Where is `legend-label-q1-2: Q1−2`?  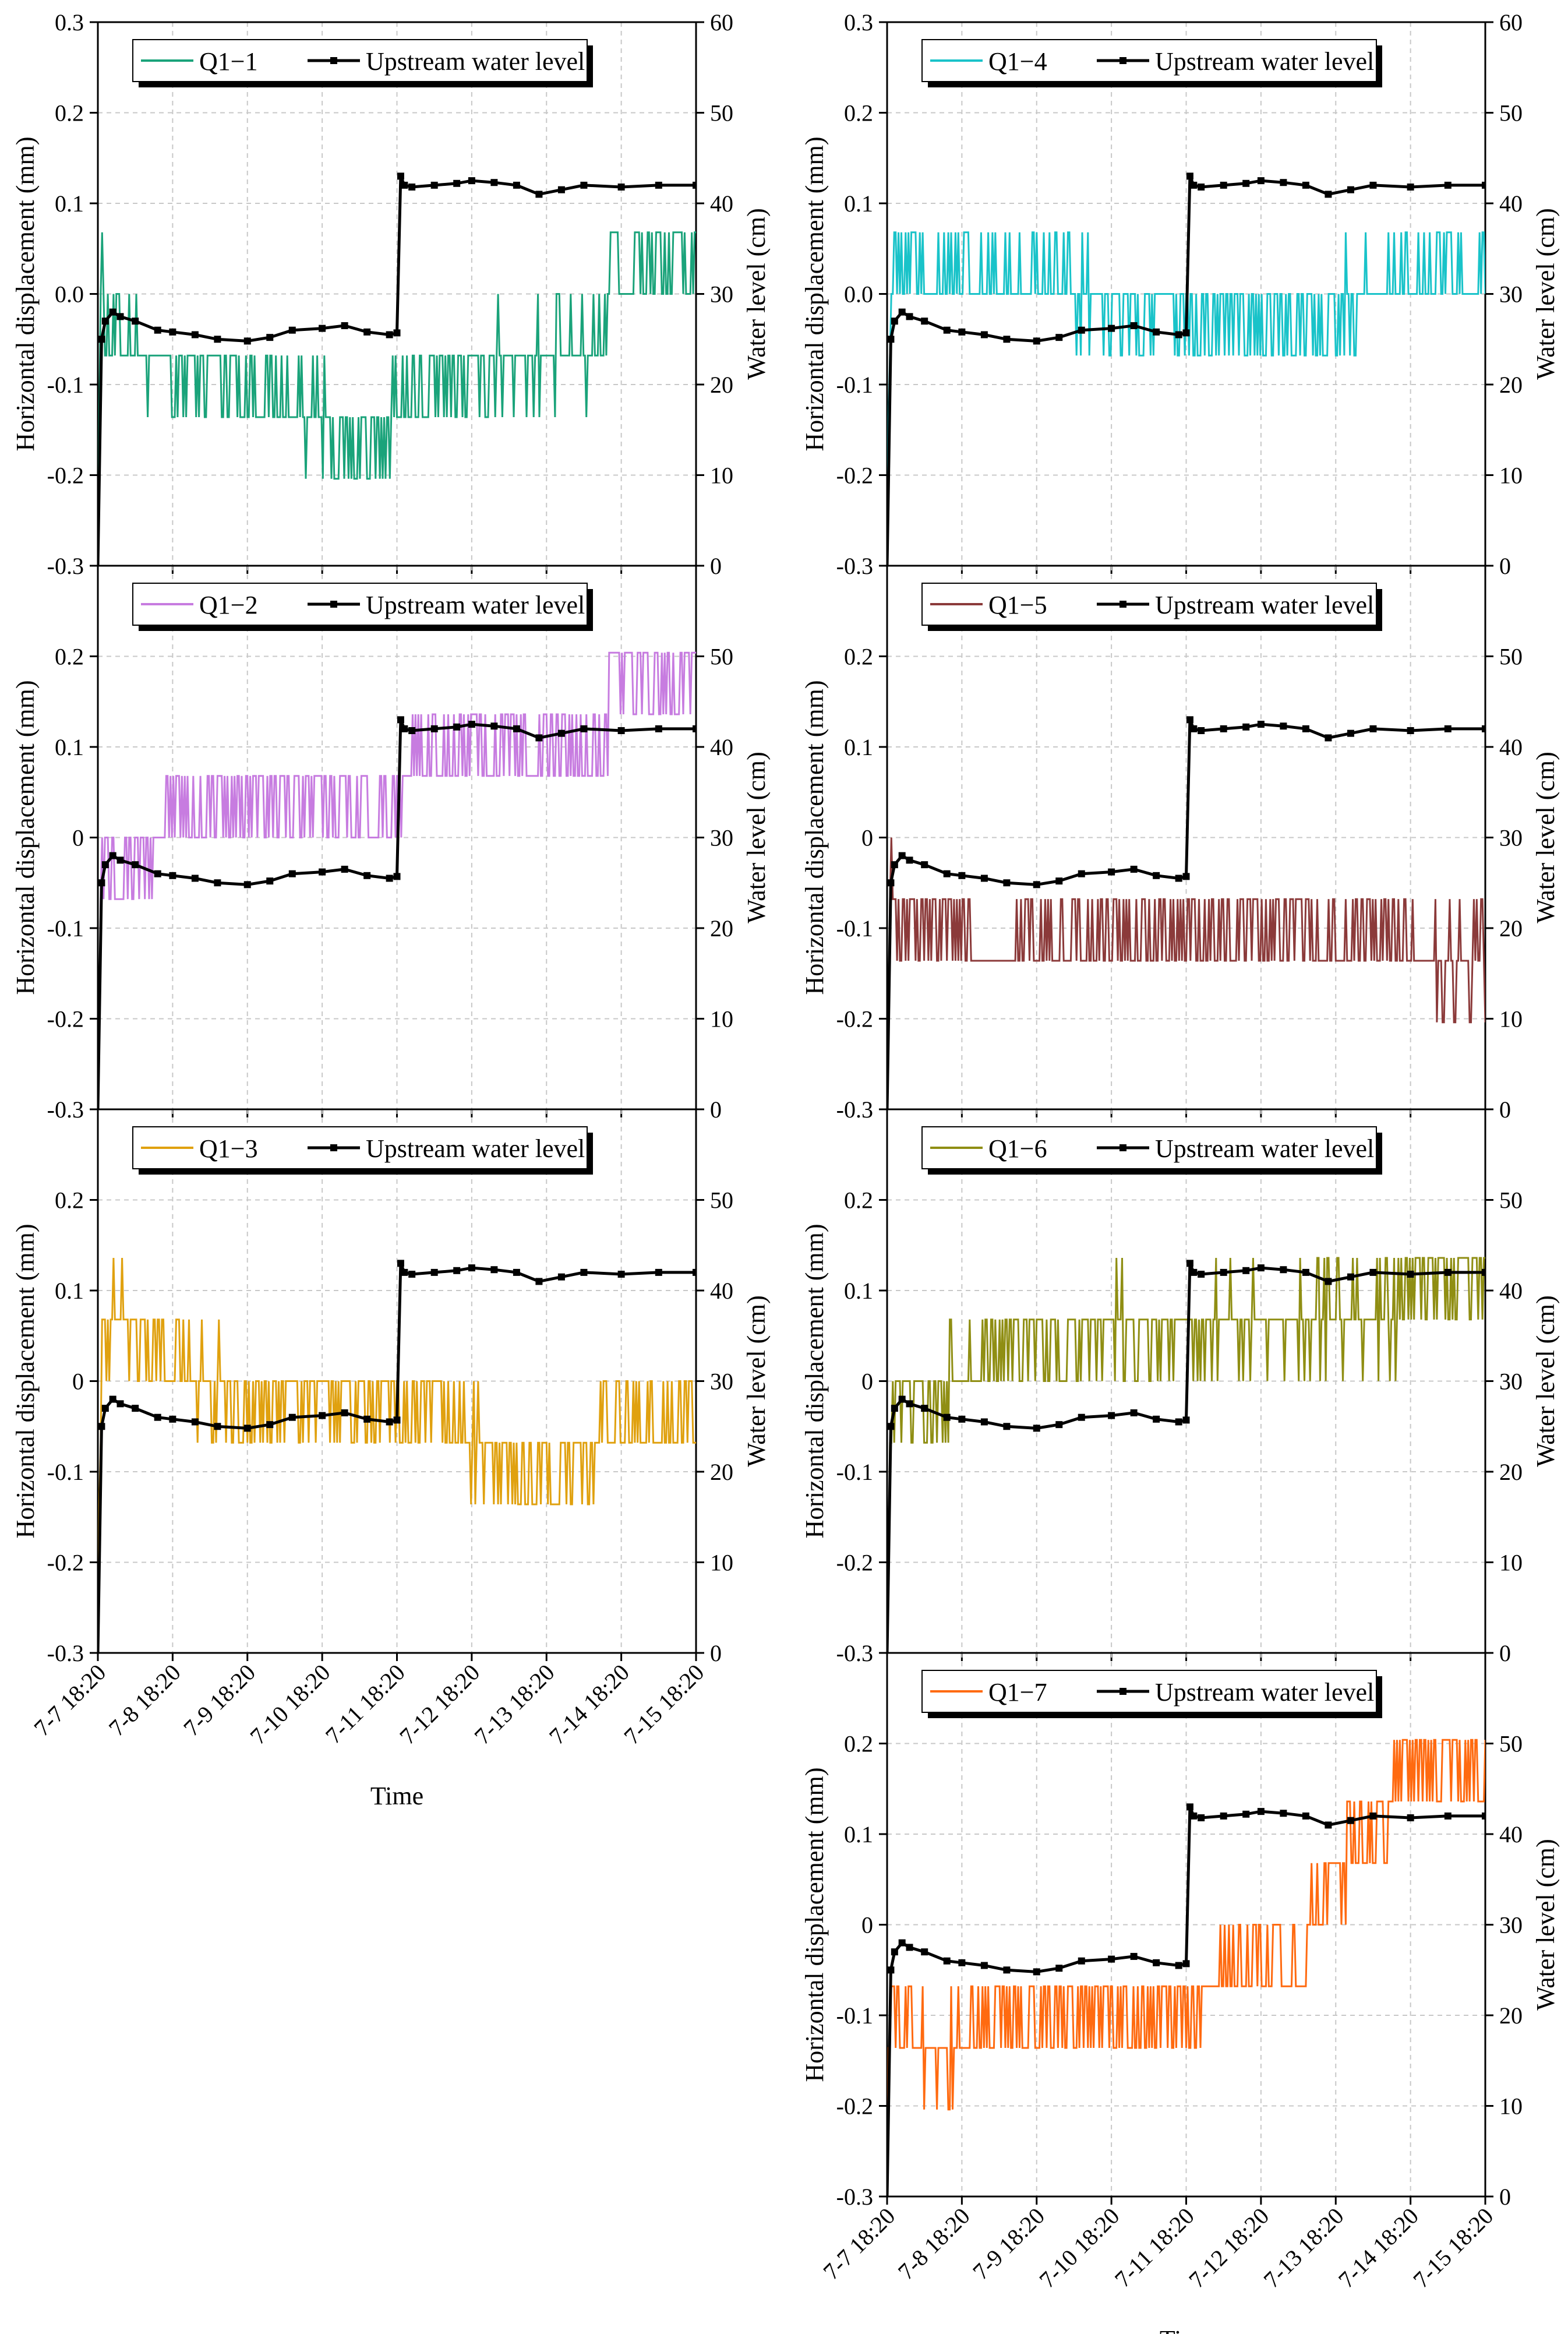 legend-label-q1-2: Q1−2 is located at coordinates (229, 605).